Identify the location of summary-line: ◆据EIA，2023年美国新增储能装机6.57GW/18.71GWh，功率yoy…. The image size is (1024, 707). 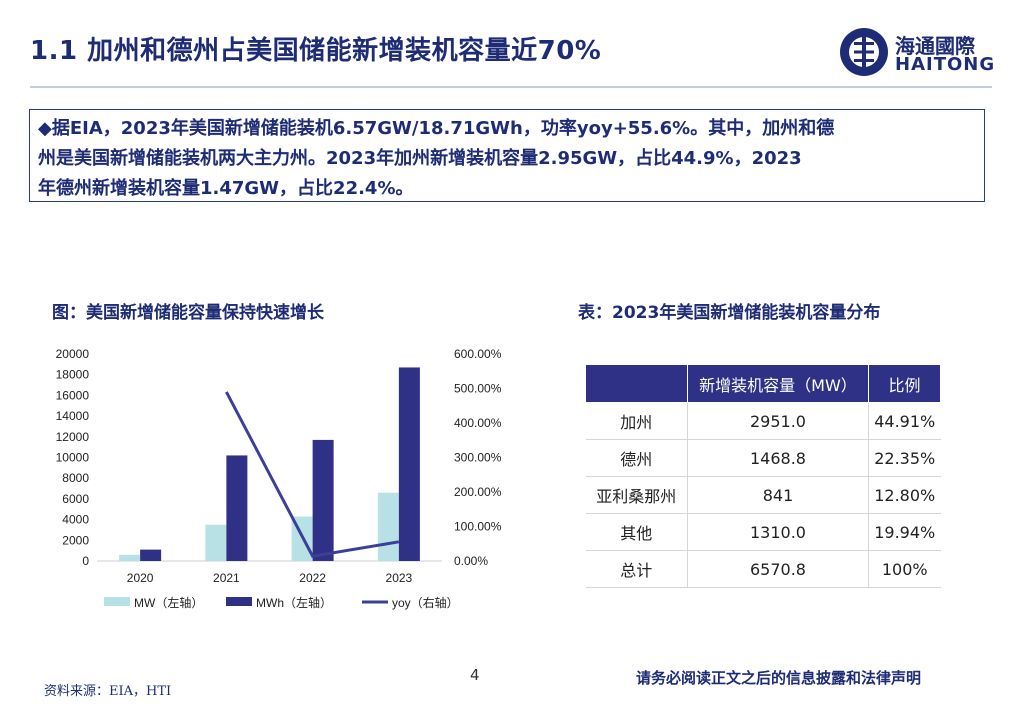
(436, 128).